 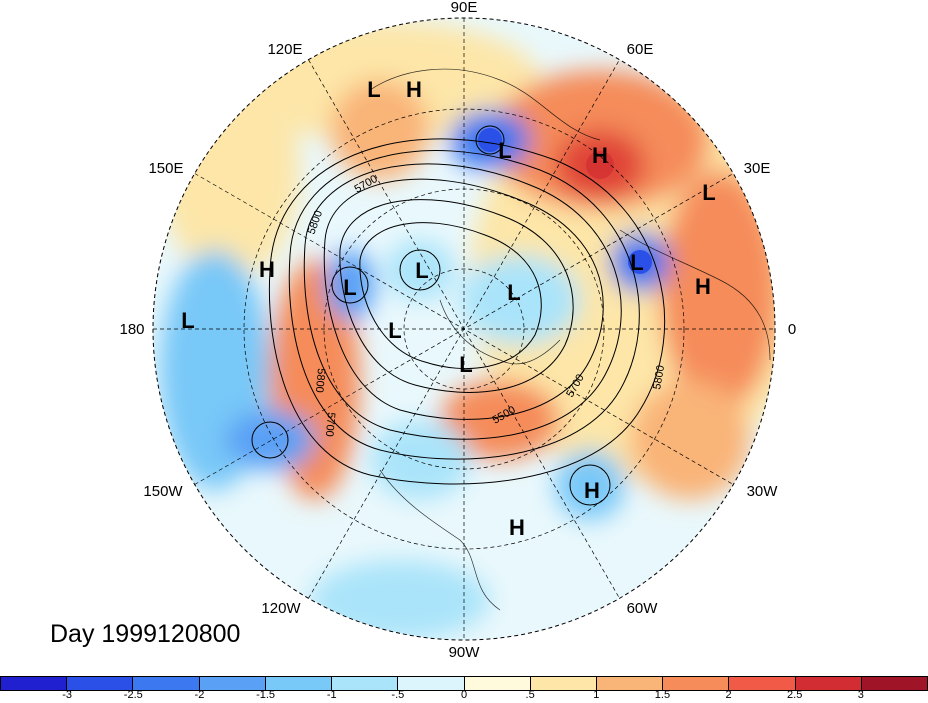 I want to click on lon-label-120w: 120W, so click(x=281, y=608).